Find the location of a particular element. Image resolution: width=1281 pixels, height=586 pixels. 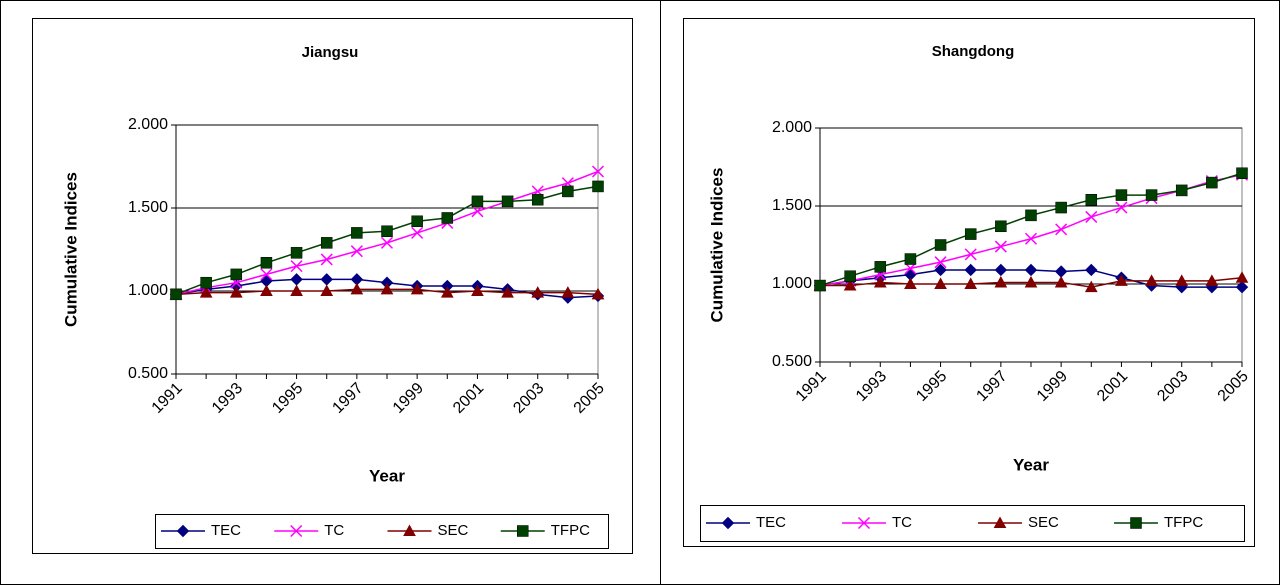

y-tick-label: 2.000 is located at coordinates (792, 127).